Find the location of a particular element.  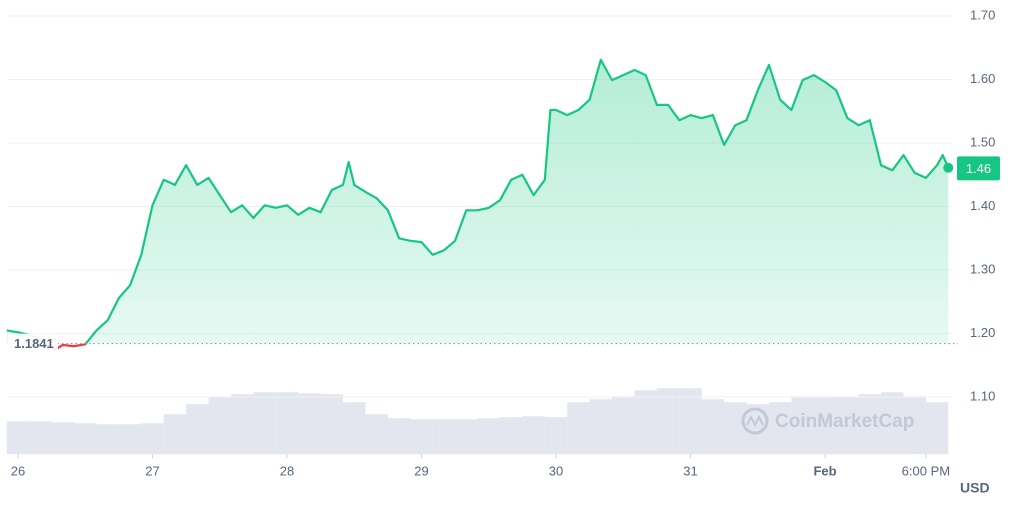

x-tick-label: 26 is located at coordinates (18, 470).